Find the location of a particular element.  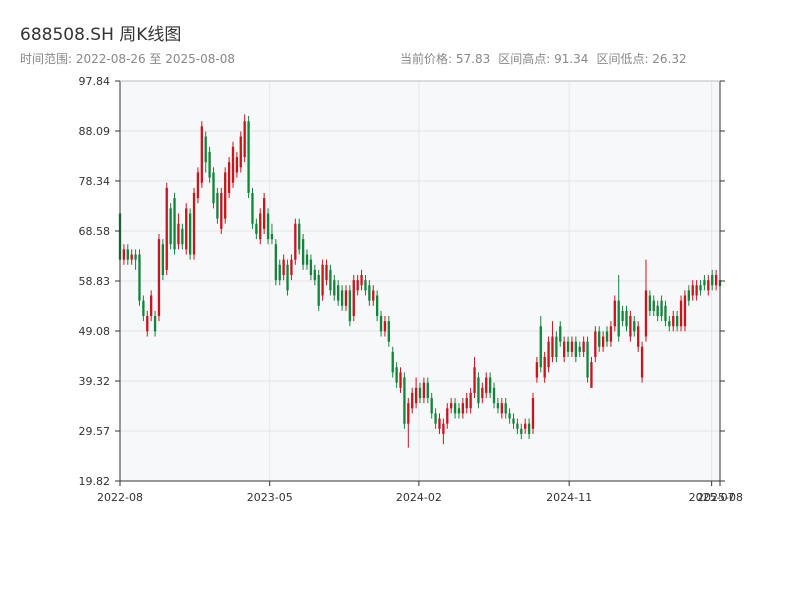

y-tick-label: 78.34 is located at coordinates (95, 181).